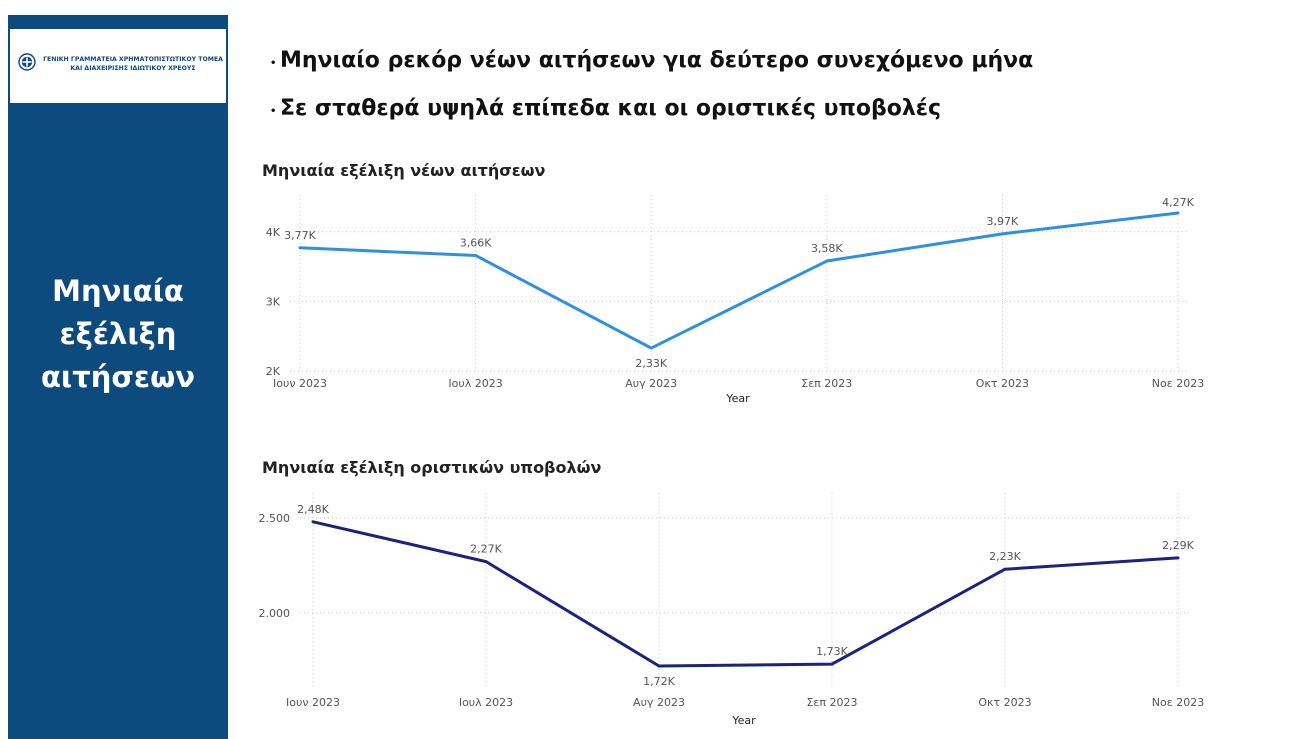 The height and width of the screenshot is (739, 1295). I want to click on data-label: 2,48K, so click(313, 509).